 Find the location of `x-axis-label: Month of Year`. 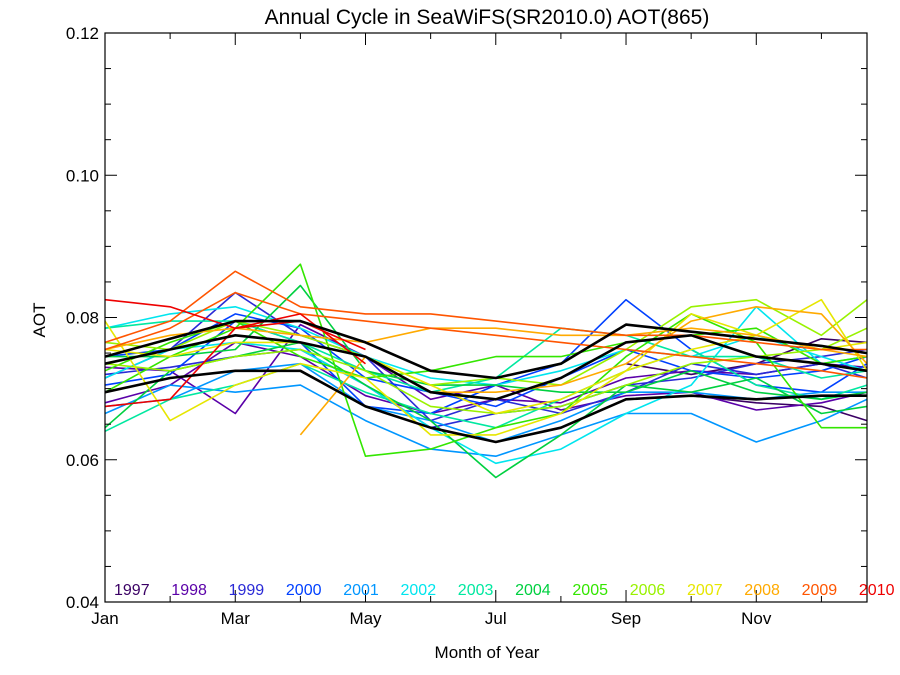

x-axis-label: Month of Year is located at coordinates (487, 652).